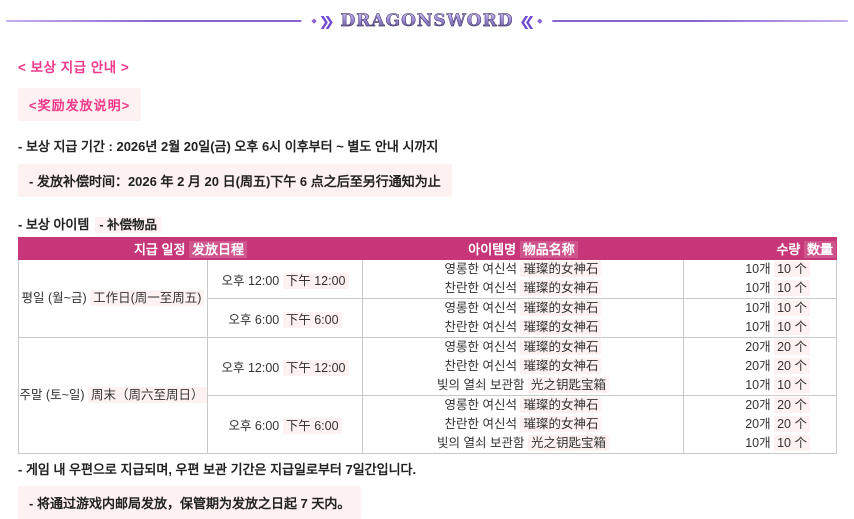 This screenshot has width=854, height=519. I want to click on header-quantity: 수량 数量, so click(760, 248).